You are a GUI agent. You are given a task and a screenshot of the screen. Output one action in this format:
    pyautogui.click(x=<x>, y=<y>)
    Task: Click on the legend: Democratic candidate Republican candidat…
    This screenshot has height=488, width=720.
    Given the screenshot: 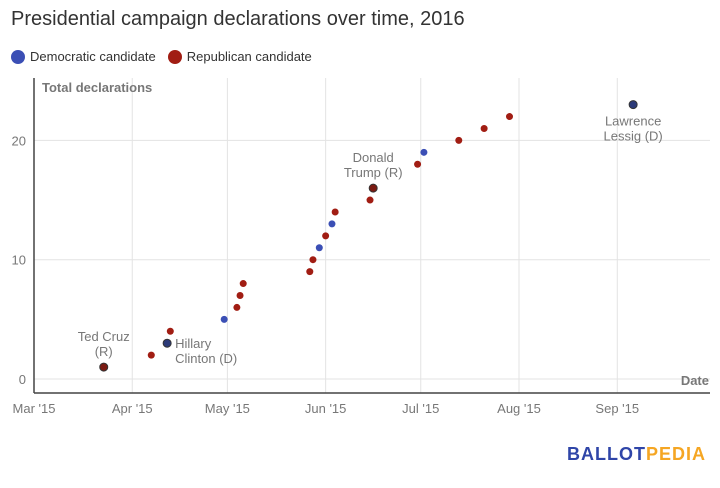 What is the action you would take?
    pyautogui.click(x=161, y=56)
    